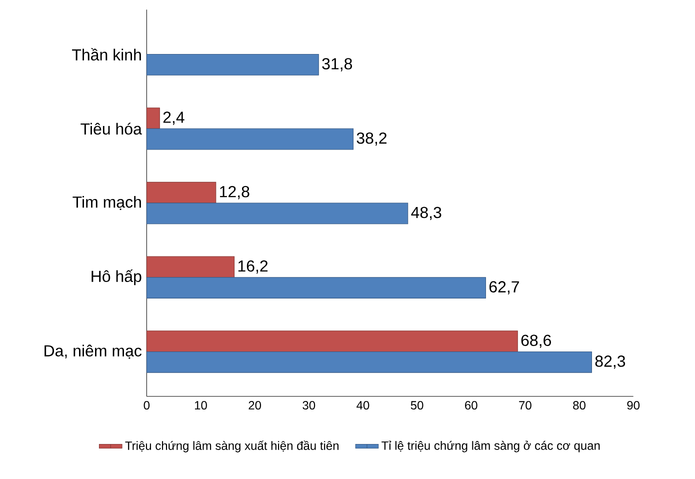 This screenshot has width=695, height=479. Describe the element at coordinates (337, 65) in the screenshot. I see `data-label: 31,8` at that location.